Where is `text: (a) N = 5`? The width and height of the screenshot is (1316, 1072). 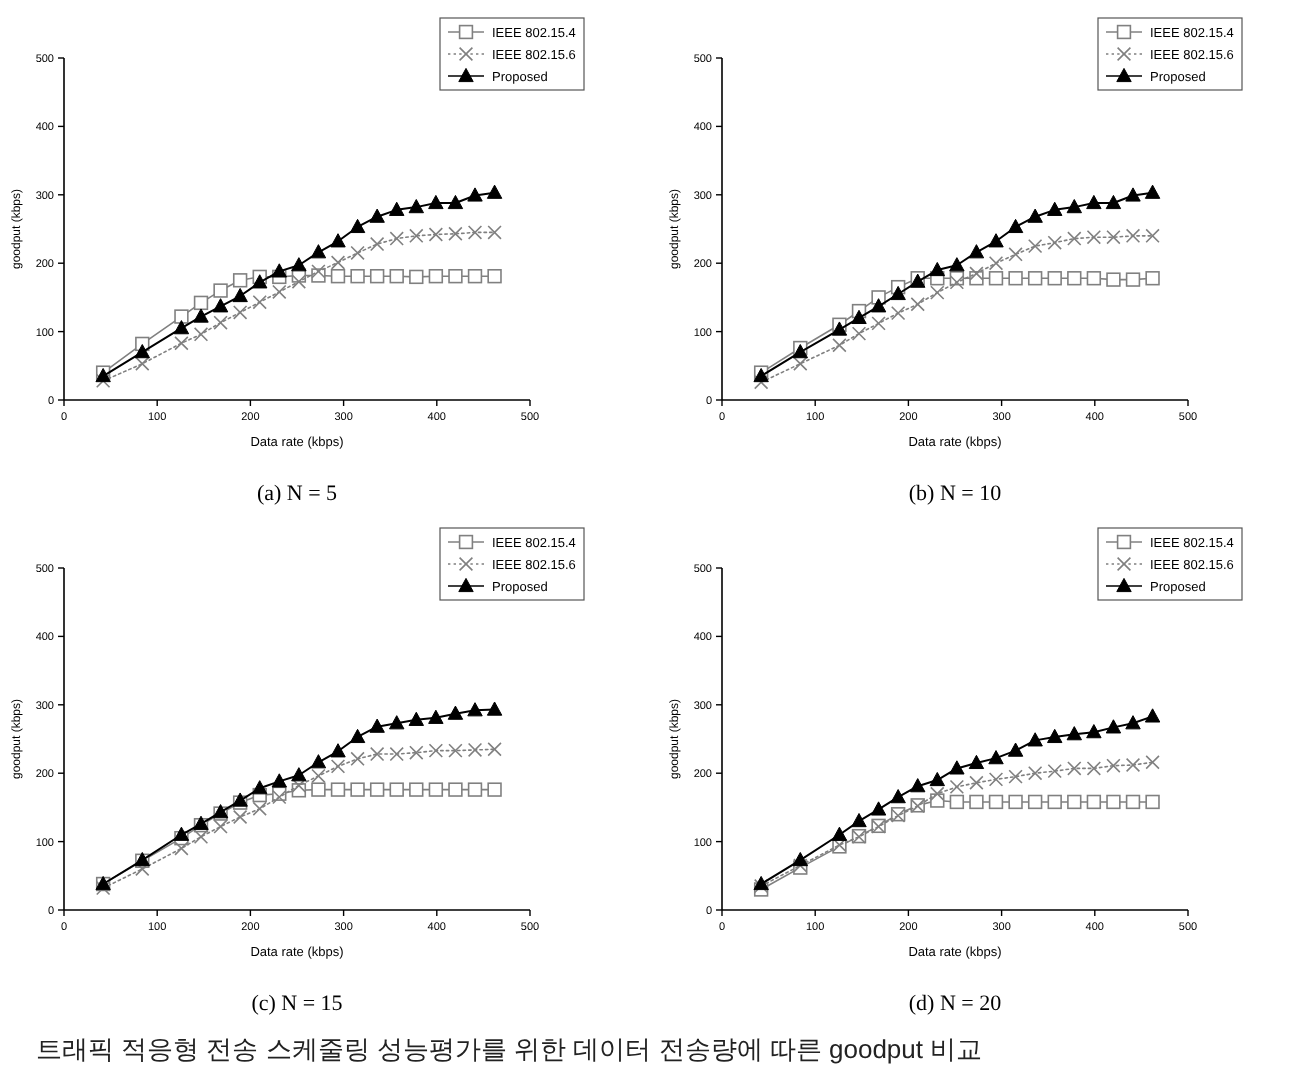 text: (a) N = 5 is located at coordinates (297, 494).